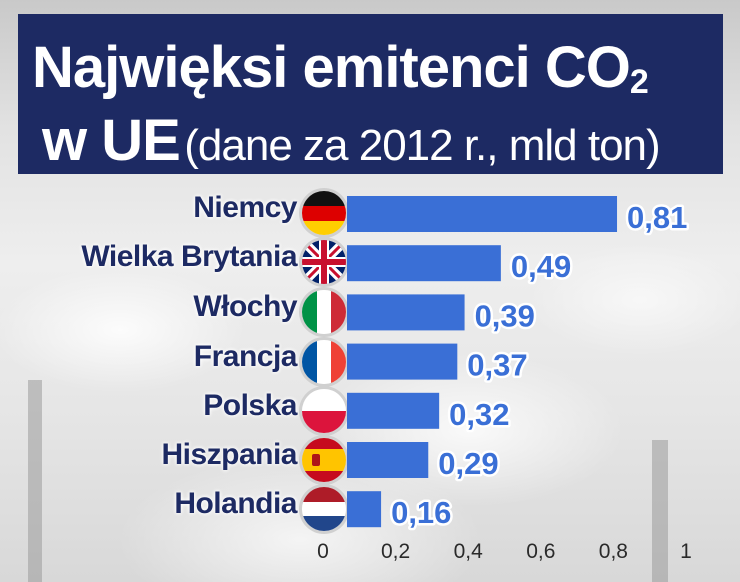 The height and width of the screenshot is (582, 740). I want to click on italy-flag-icon, so click(324, 312).